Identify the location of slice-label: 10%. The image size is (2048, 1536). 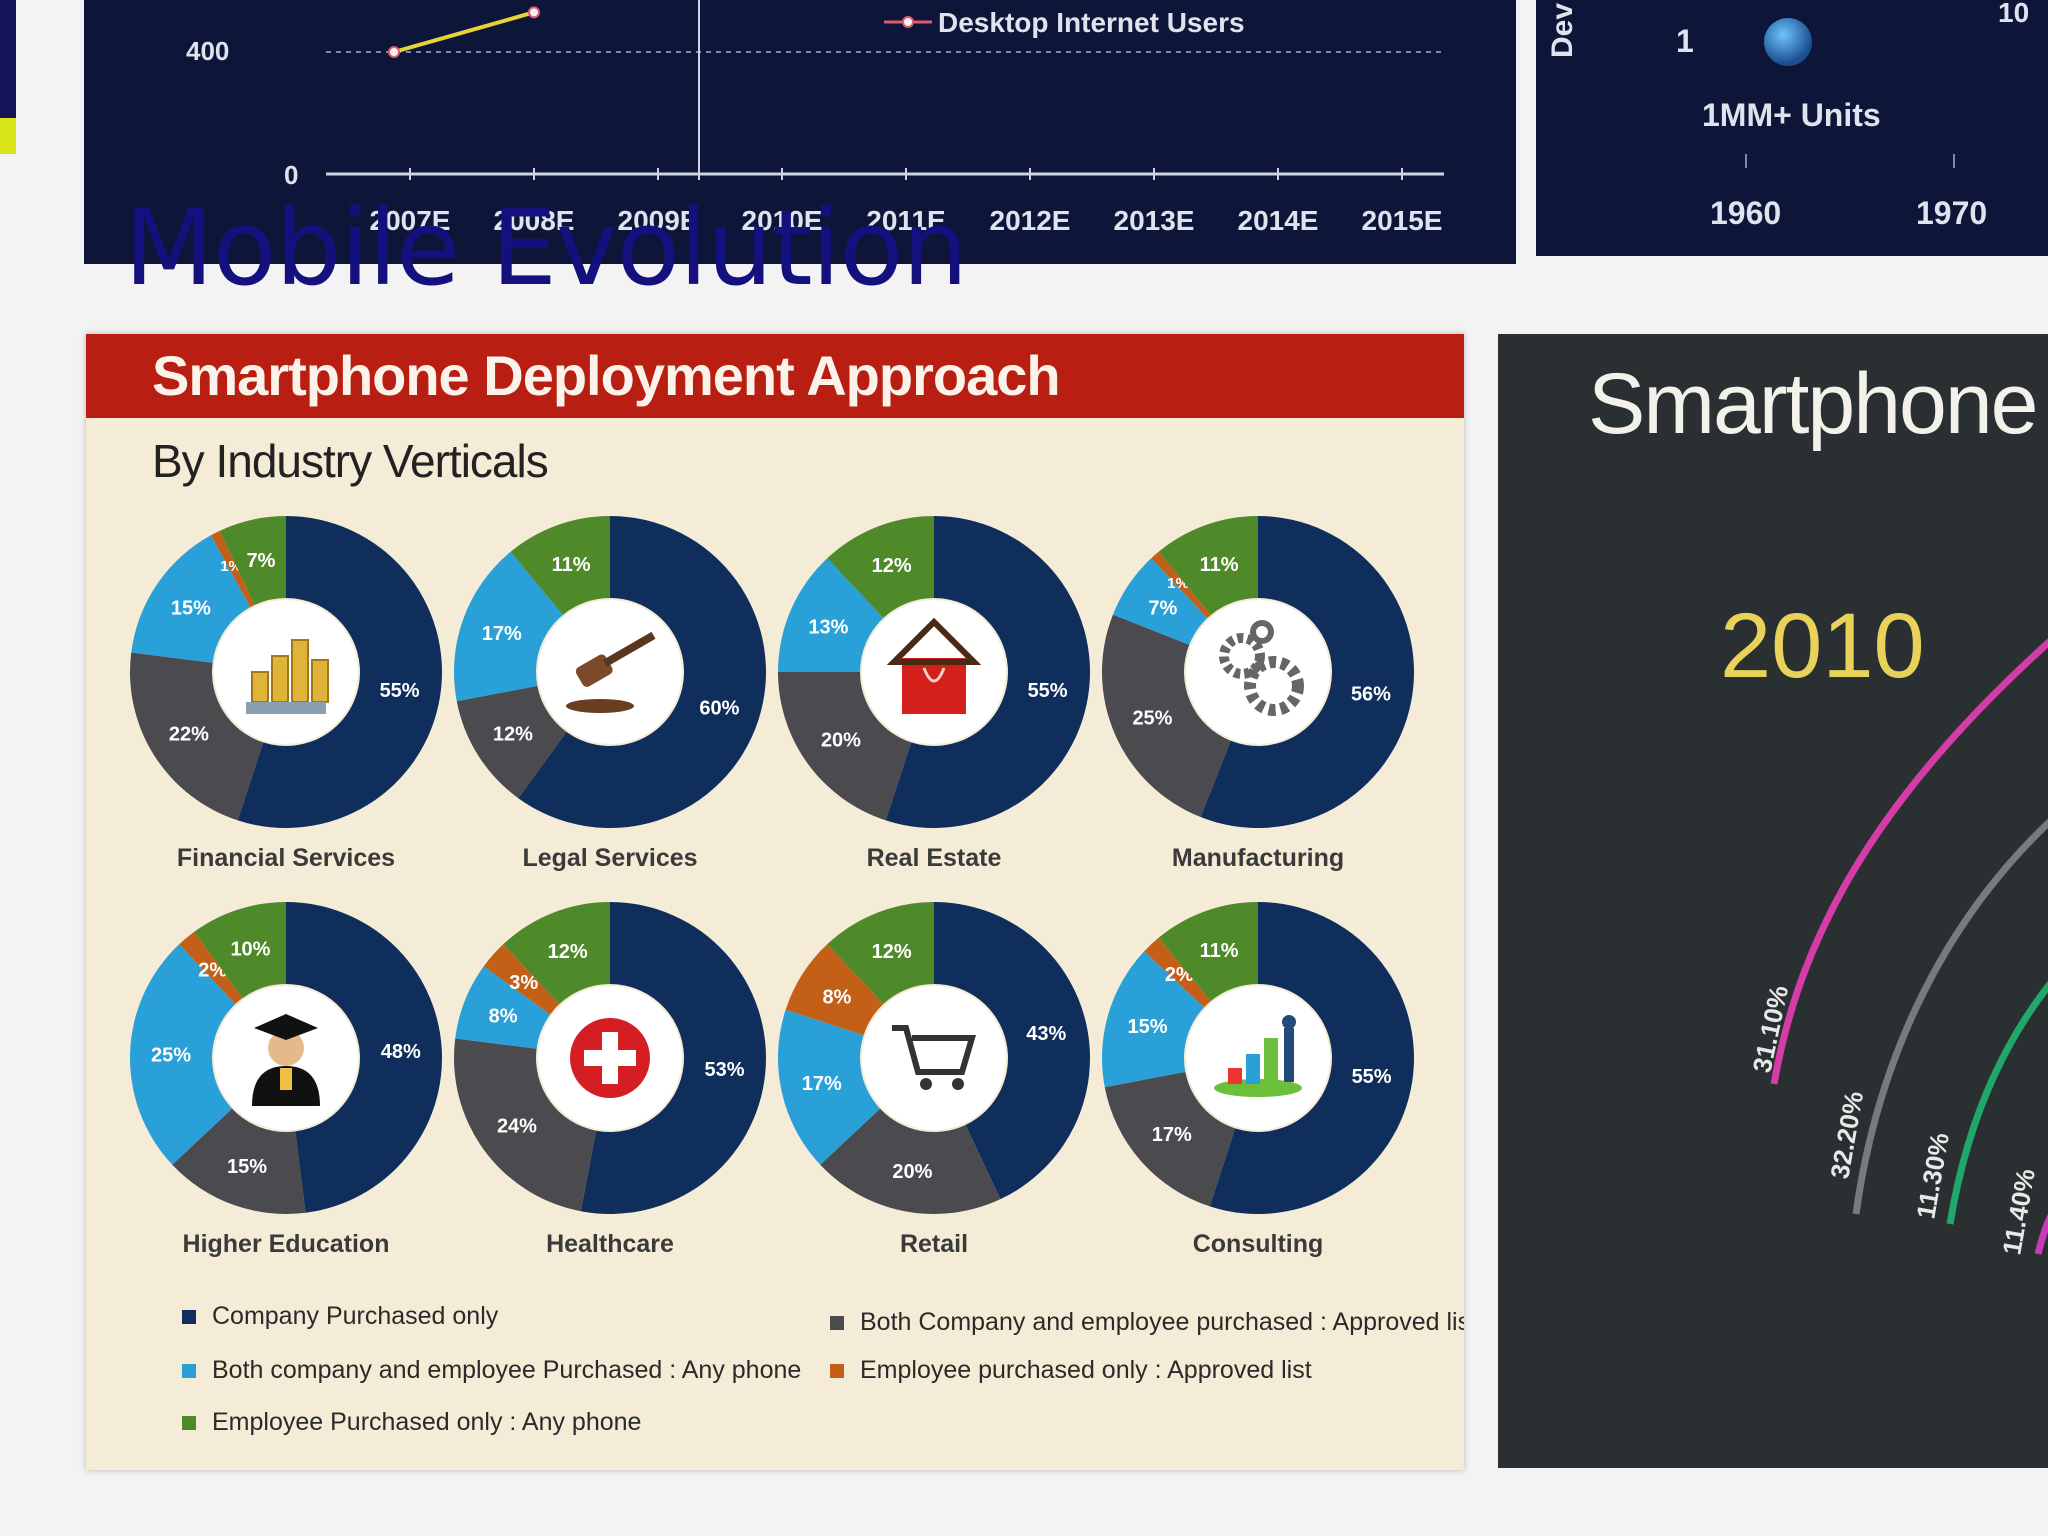
(250, 950).